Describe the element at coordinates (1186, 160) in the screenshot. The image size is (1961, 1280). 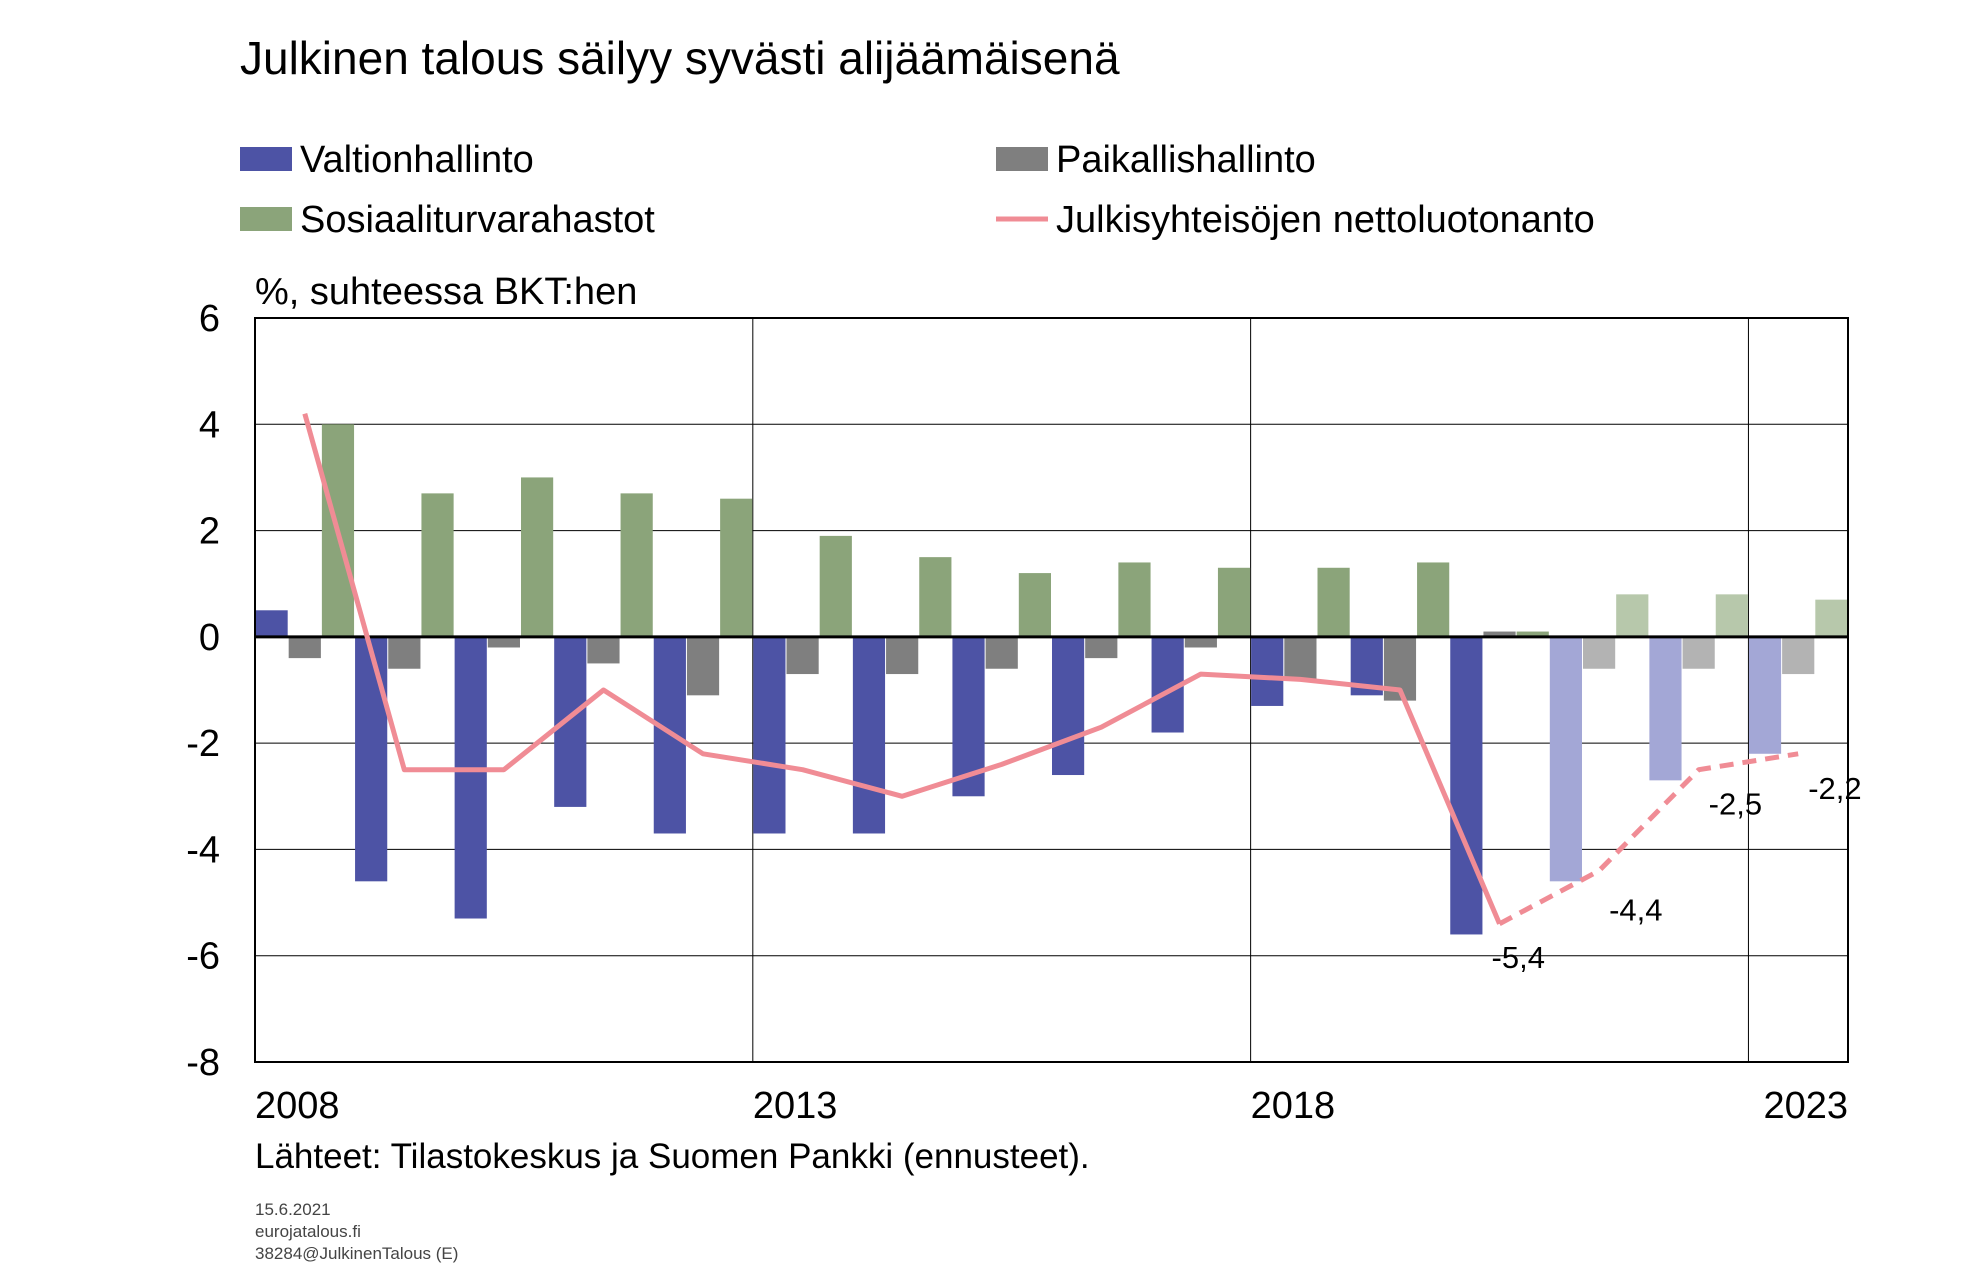
I see `legend-label: Paikallishallinto` at that location.